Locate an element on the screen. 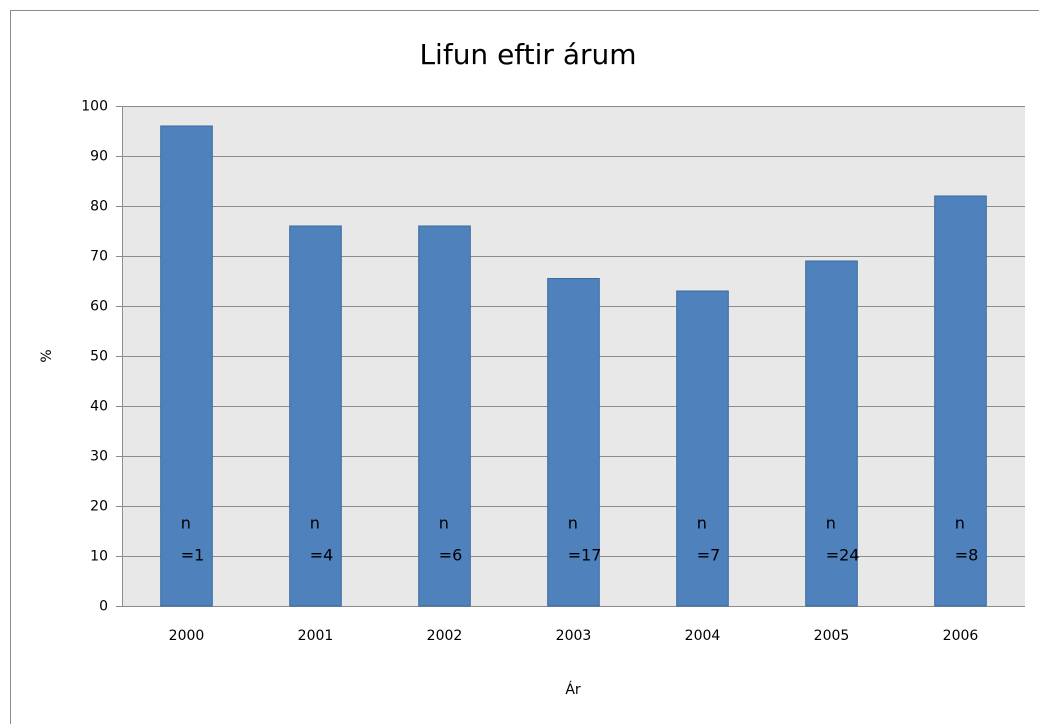 The height and width of the screenshot is (724, 1039). data-label: =8 is located at coordinates (967, 555).